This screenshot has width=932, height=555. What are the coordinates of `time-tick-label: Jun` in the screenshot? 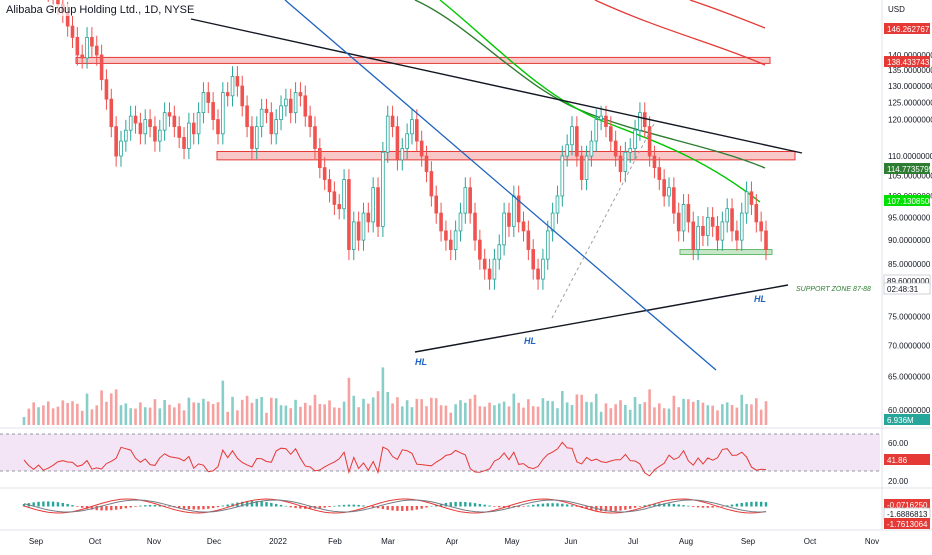 It's located at (571, 541).